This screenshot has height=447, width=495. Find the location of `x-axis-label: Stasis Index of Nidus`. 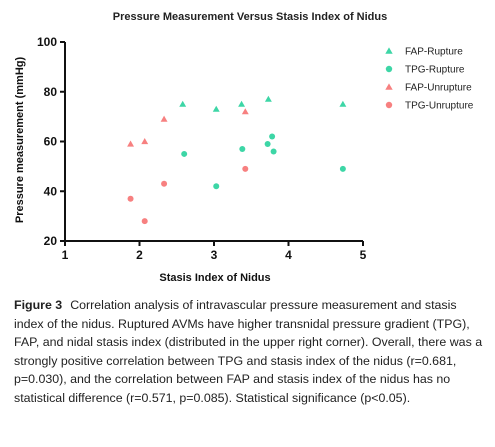

x-axis-label: Stasis Index of Nidus is located at coordinates (214, 278).